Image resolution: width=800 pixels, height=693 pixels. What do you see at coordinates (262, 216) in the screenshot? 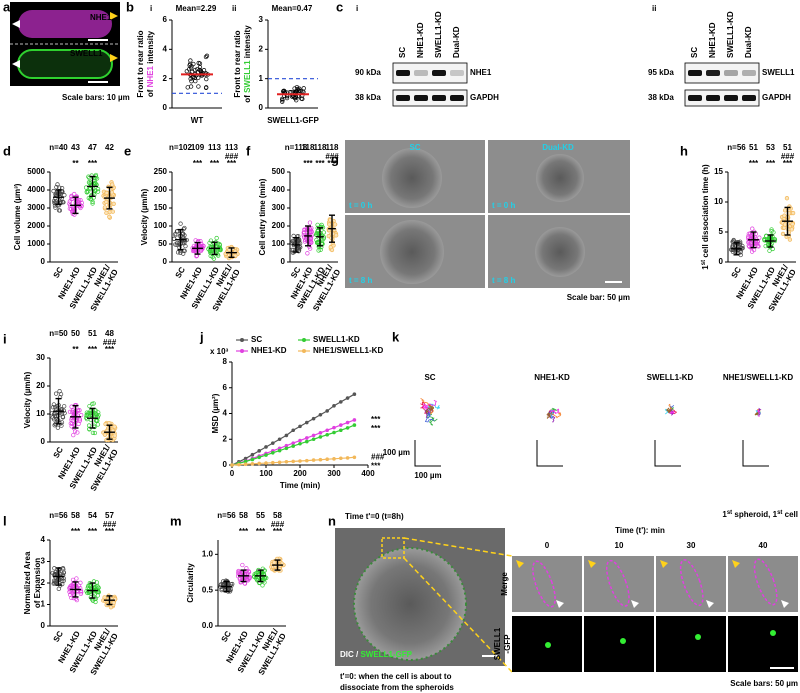
I see `y-axis-label-part: Cell entry time (min)` at bounding box center [262, 216].